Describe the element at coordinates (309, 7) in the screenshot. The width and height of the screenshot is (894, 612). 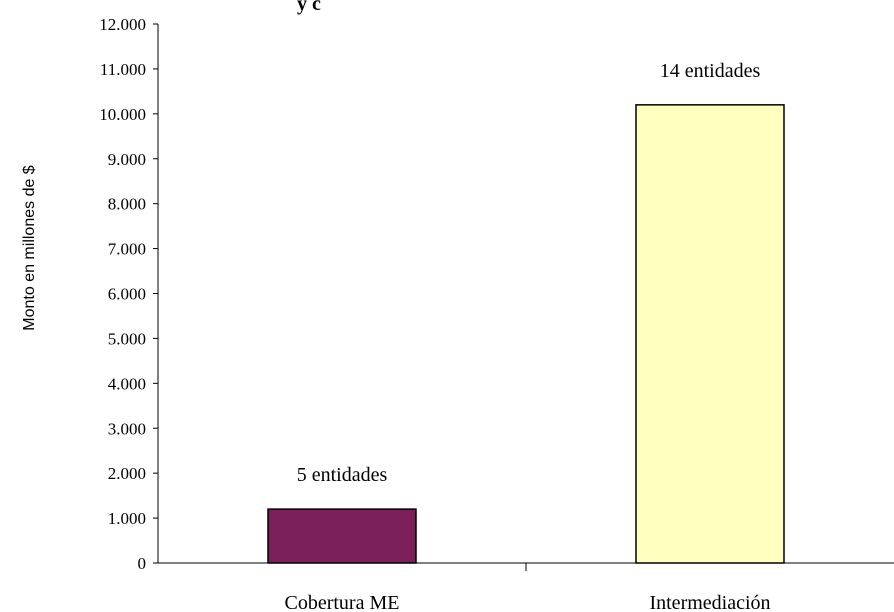
I see `chart-title-fragment: y c` at that location.